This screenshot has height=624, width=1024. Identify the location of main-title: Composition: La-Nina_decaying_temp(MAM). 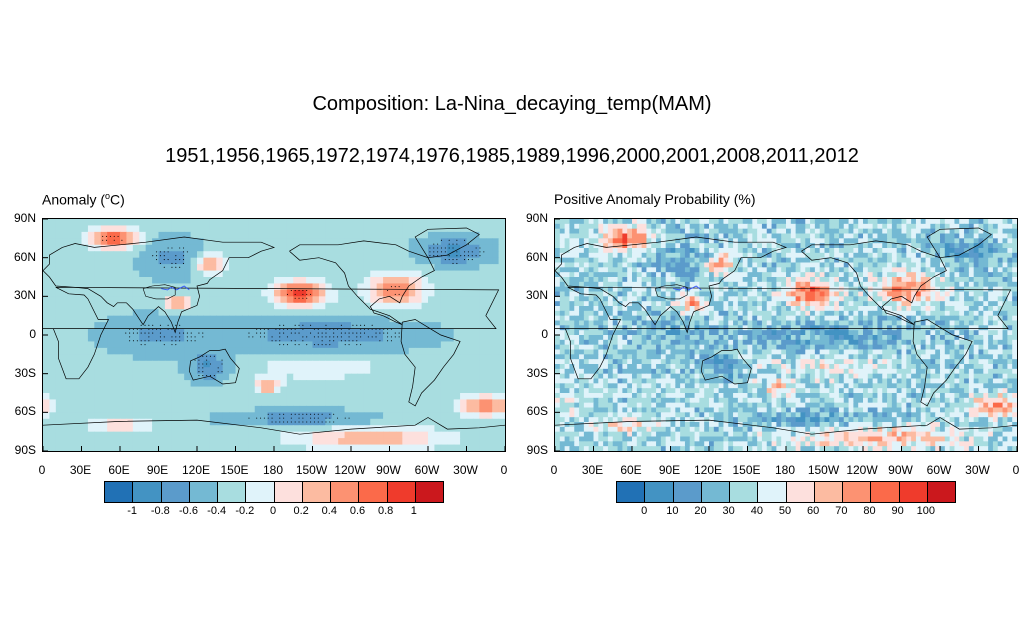
(512, 104).